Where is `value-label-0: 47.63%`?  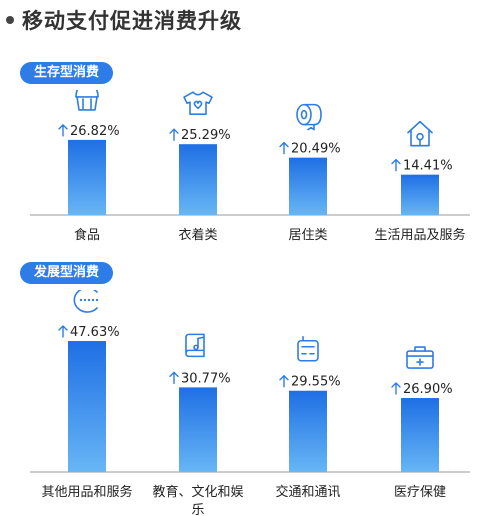
value-label-0: 47.63% is located at coordinates (95, 332).